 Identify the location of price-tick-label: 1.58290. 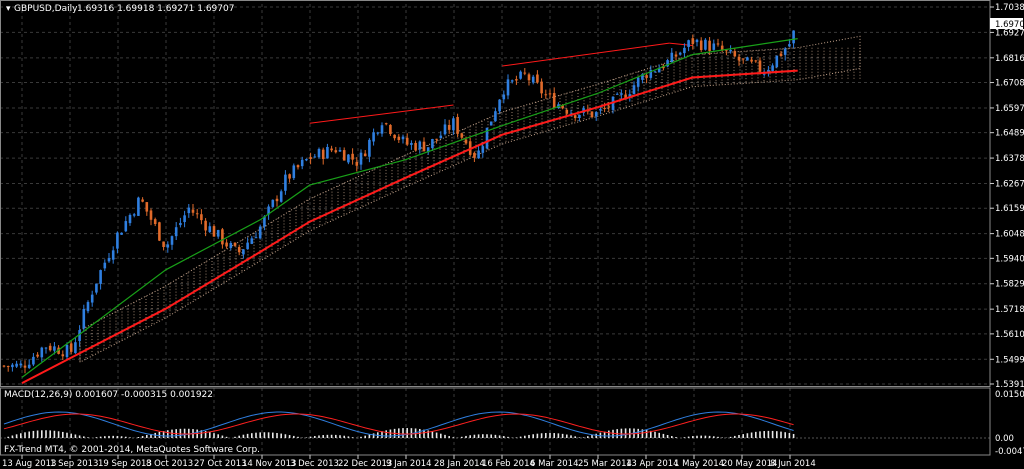
(1009, 285).